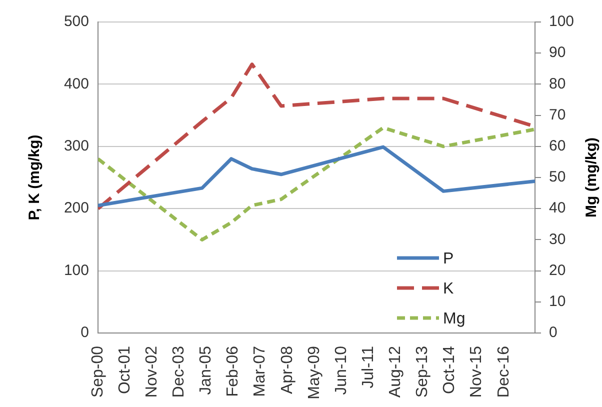 The height and width of the screenshot is (407, 602). Describe the element at coordinates (553, 333) in the screenshot. I see `y2-tick-label: 0` at that location.